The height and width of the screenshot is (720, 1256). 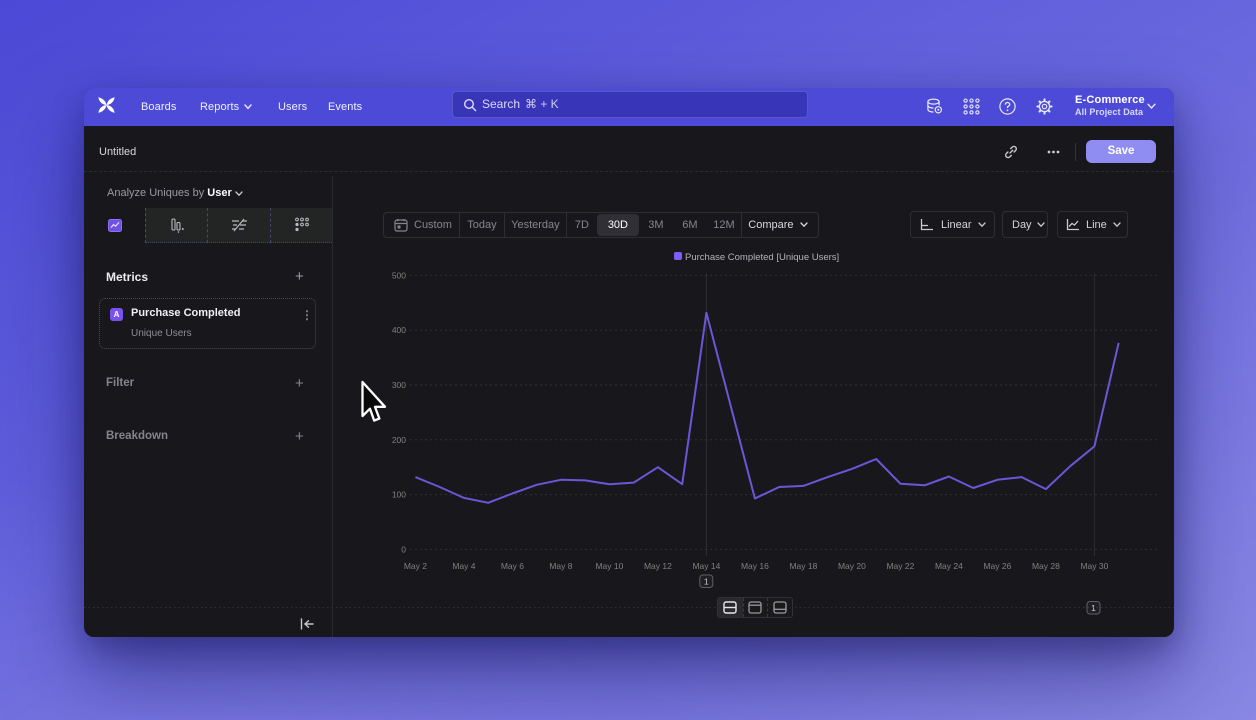 What do you see at coordinates (403, 549) in the screenshot?
I see `svg-text: 0` at bounding box center [403, 549].